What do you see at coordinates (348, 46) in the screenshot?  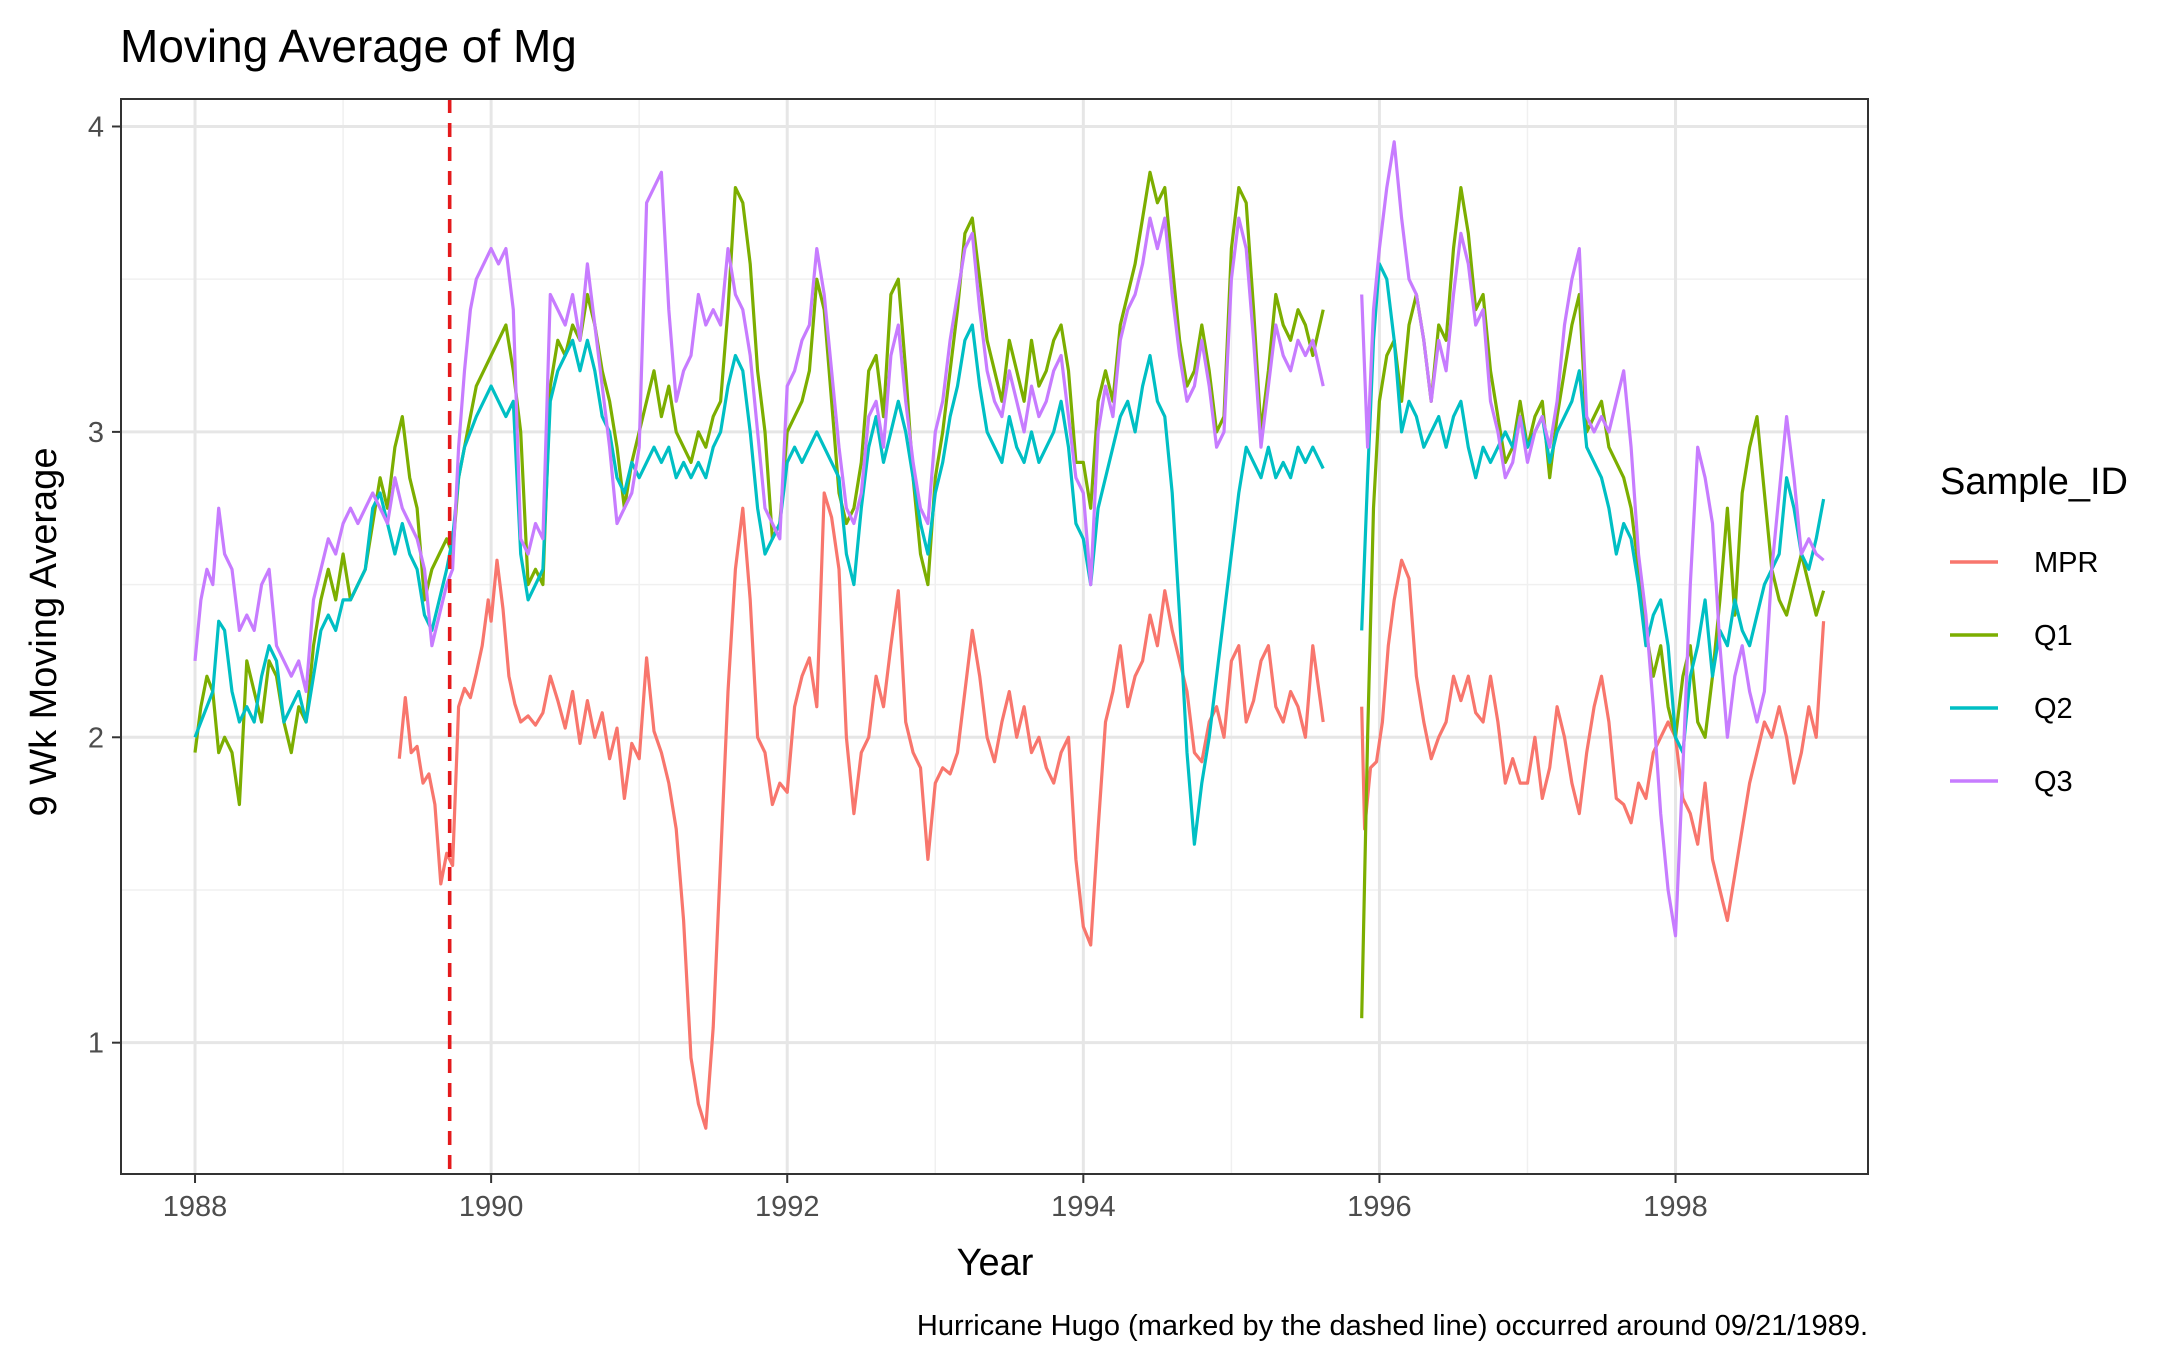 I see `chart-title: Moving Average of Mg` at bounding box center [348, 46].